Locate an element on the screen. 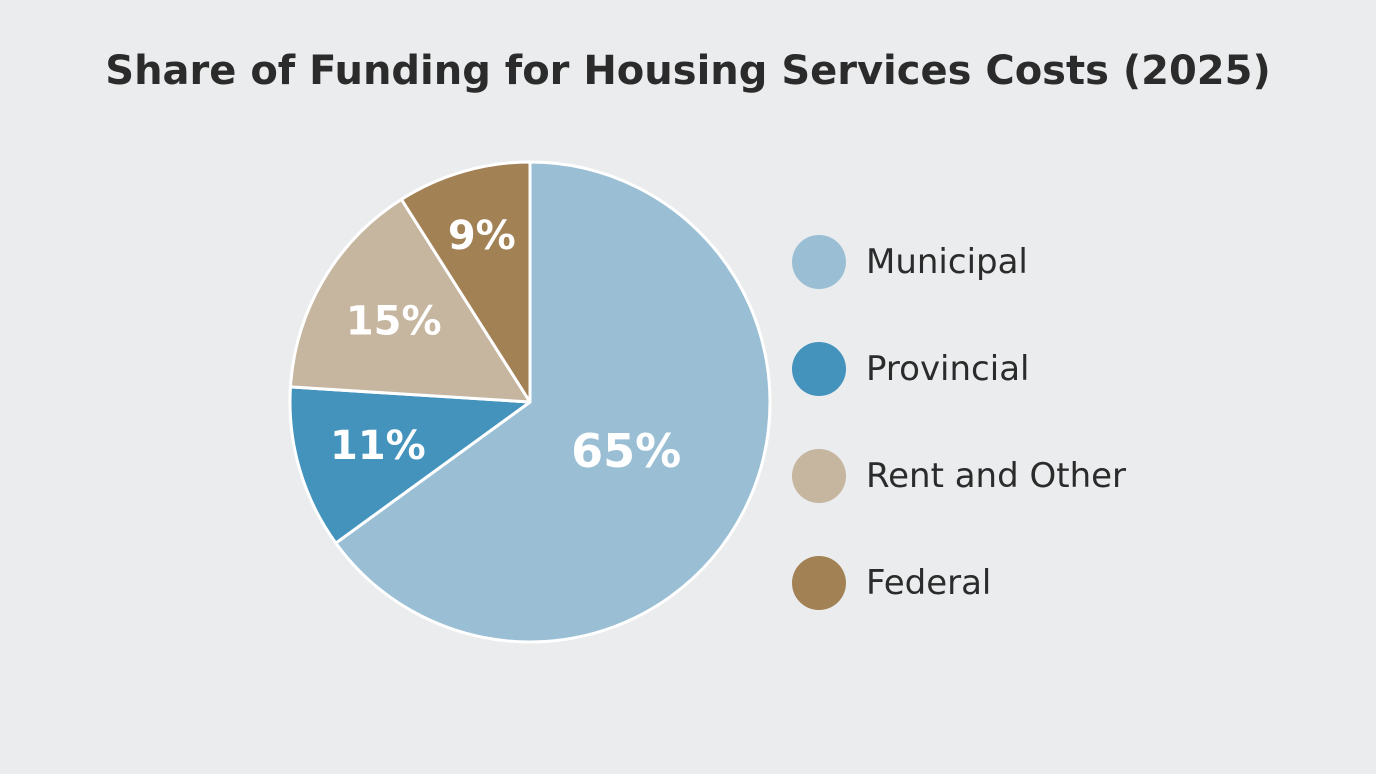 The image size is (1376, 774). pie-label-municipal: 65% is located at coordinates (626, 451).